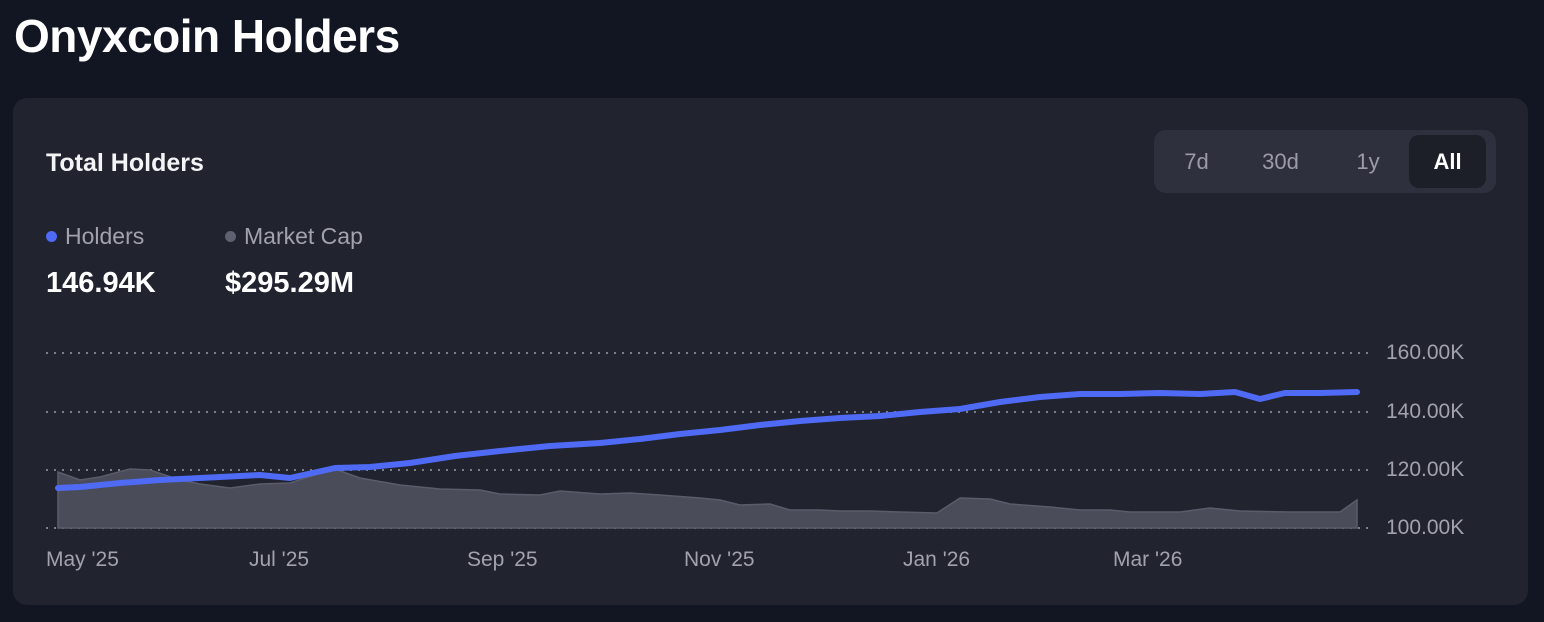 Image resolution: width=1544 pixels, height=622 pixels. I want to click on range-30d-button: 30d, so click(1280, 161).